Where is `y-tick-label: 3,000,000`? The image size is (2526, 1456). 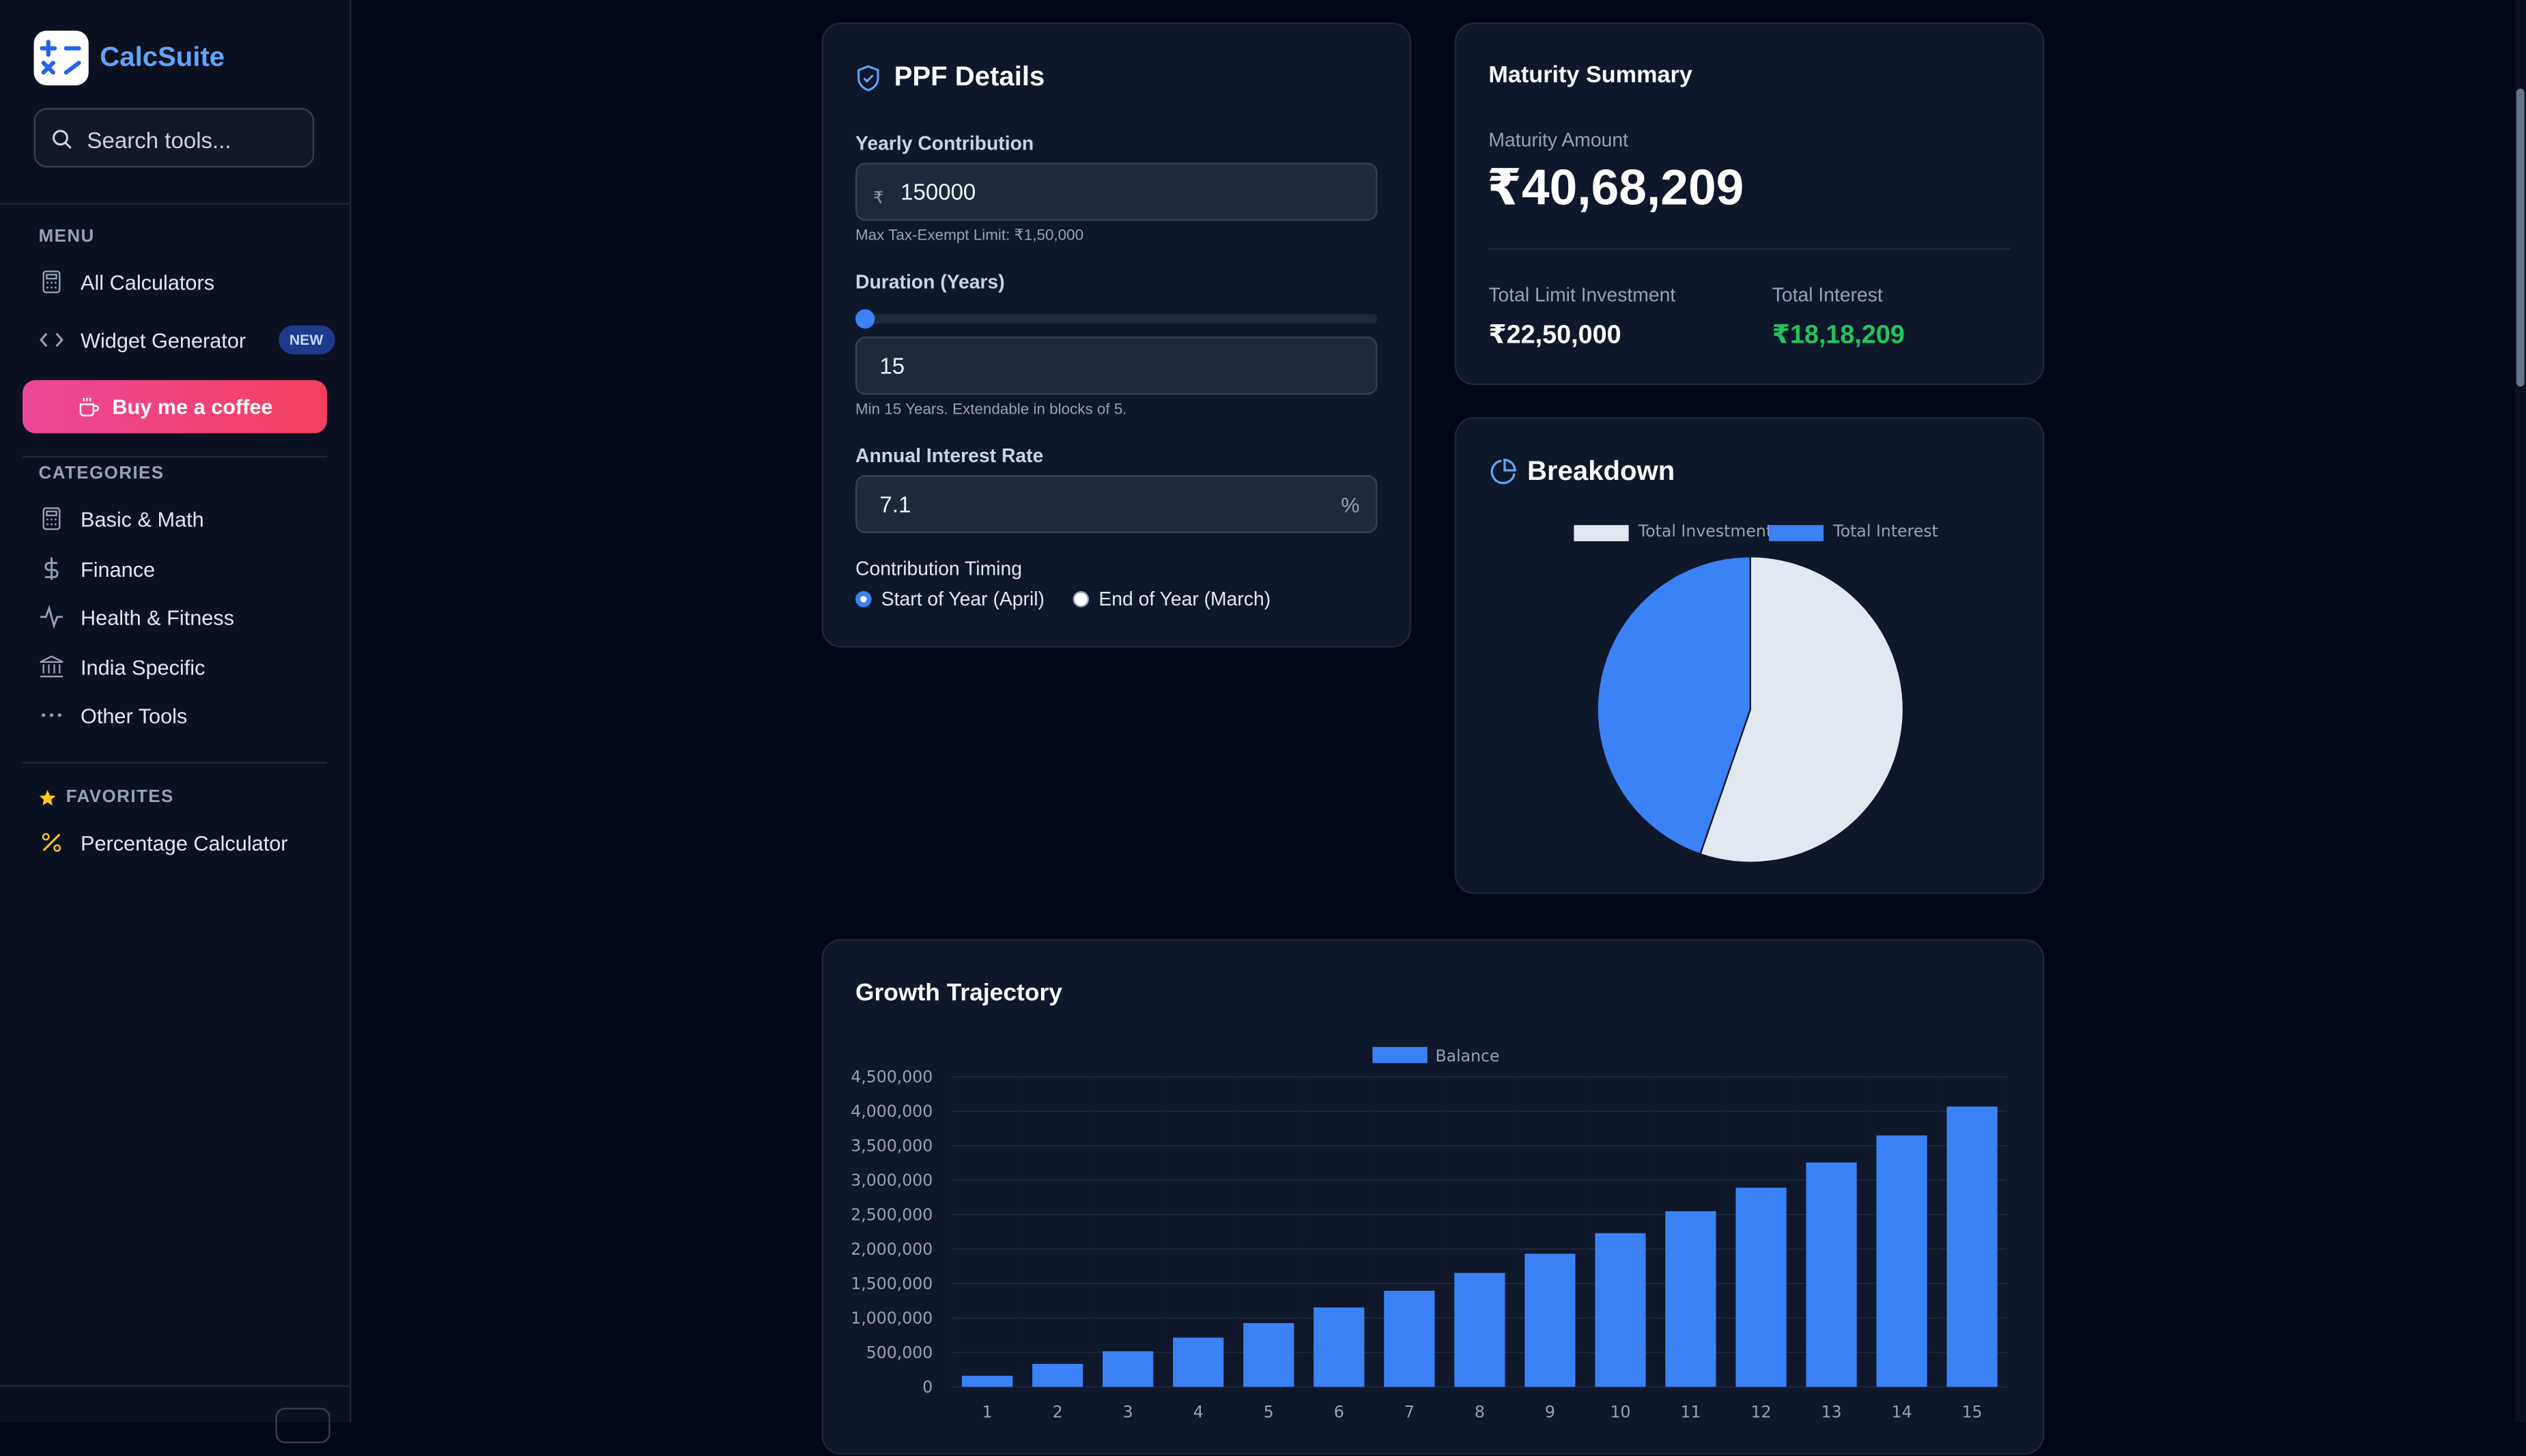
y-tick-label: 3,000,000 is located at coordinates (892, 1180).